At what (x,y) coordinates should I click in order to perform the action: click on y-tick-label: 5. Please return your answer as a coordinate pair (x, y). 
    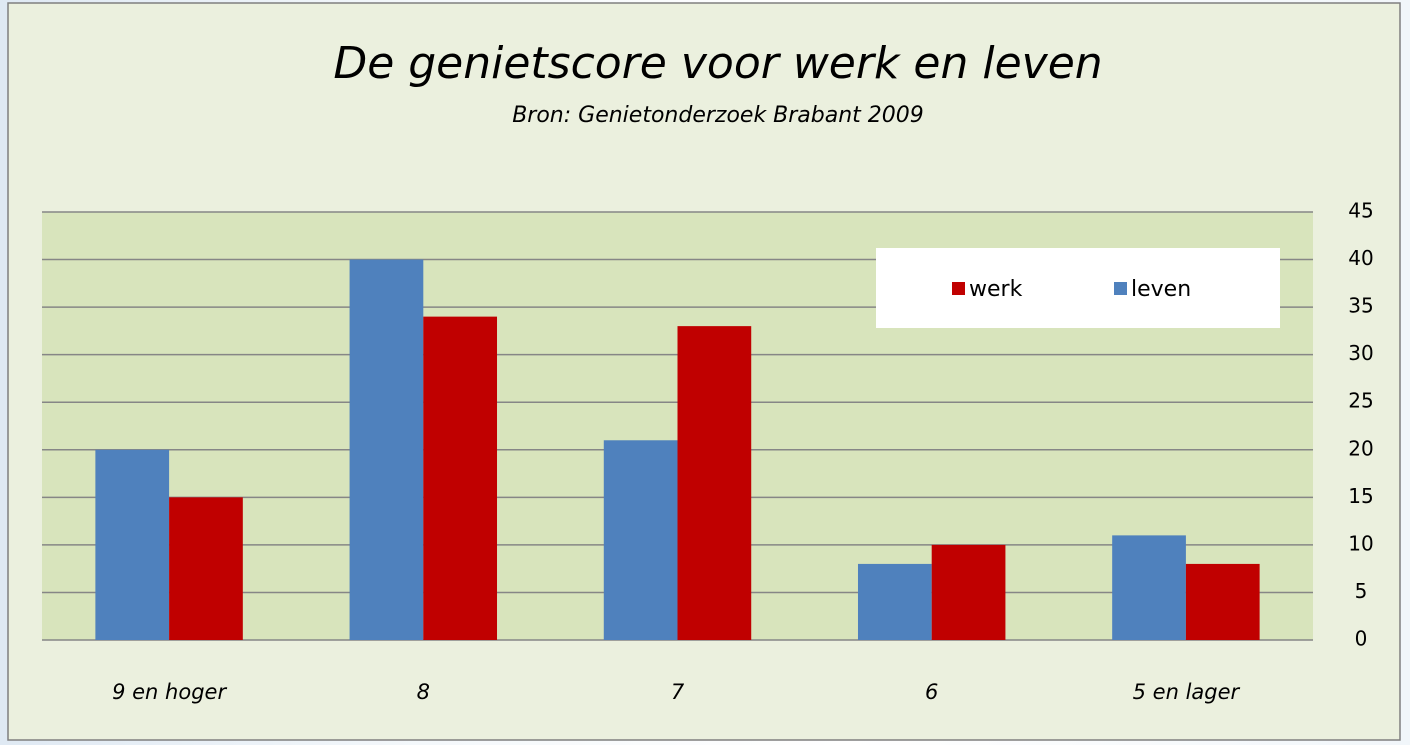
    Looking at the image, I should click on (1361, 591).